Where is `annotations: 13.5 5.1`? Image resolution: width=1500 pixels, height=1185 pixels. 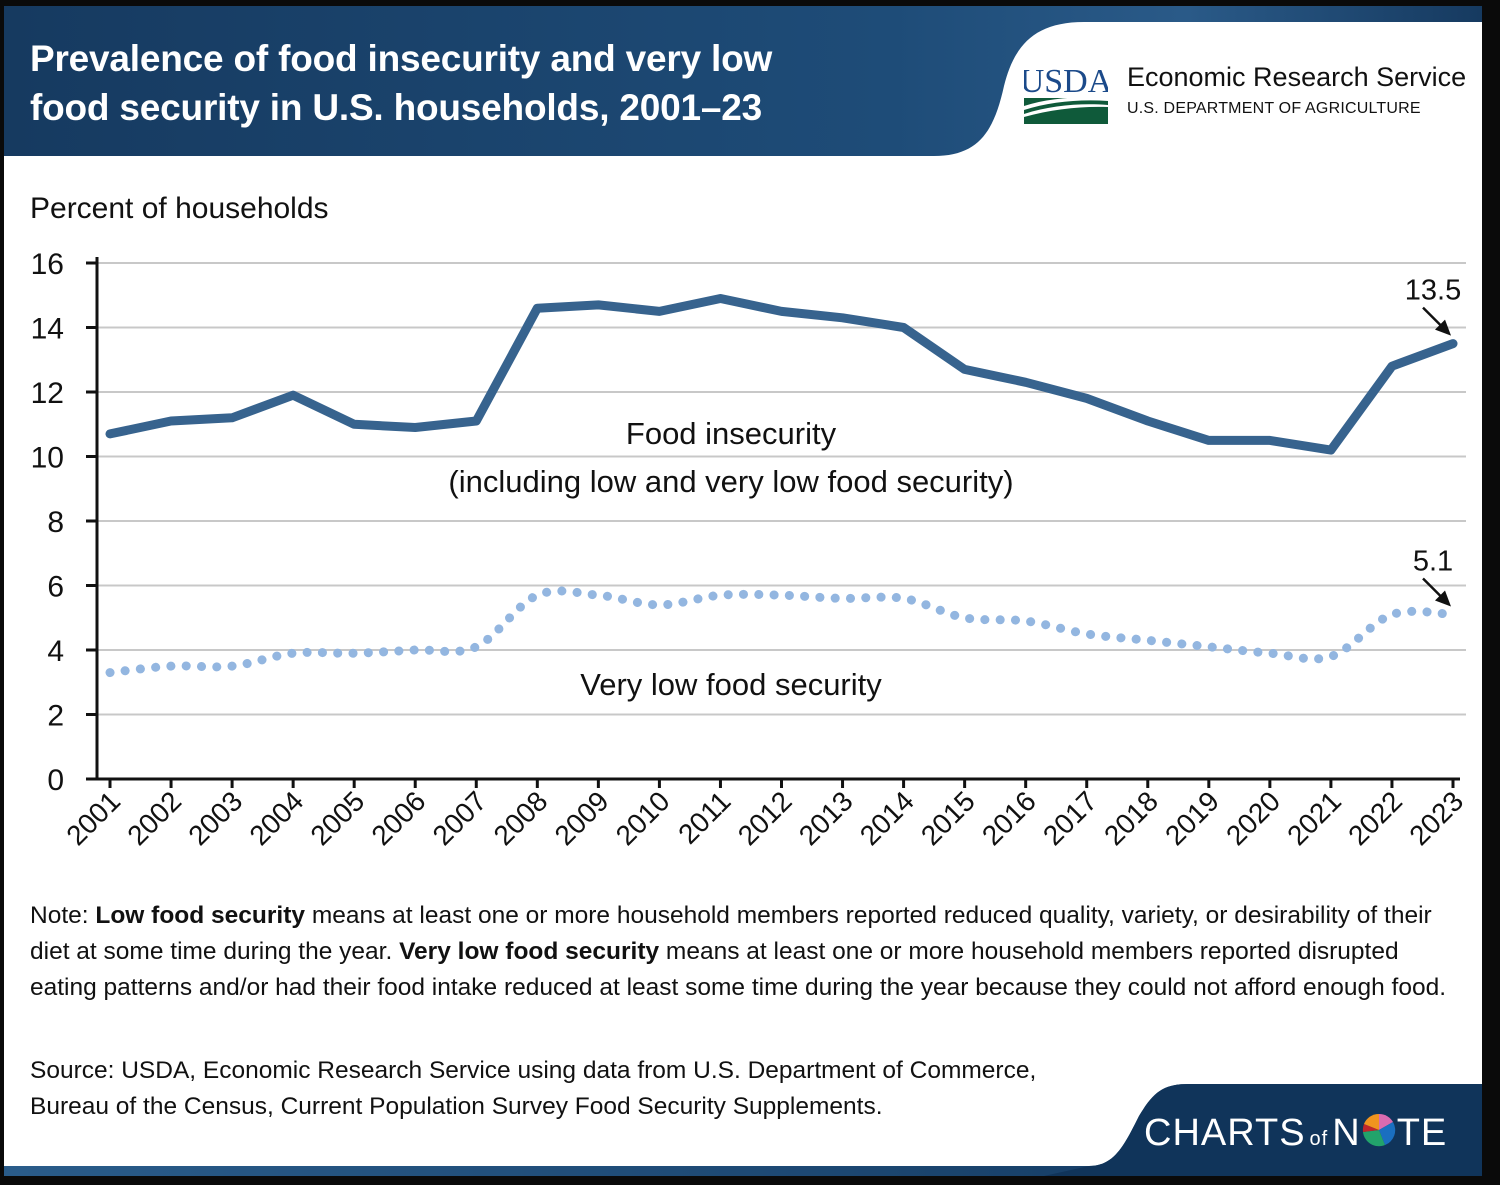
annotations: 13.5 5.1 is located at coordinates (1433, 441).